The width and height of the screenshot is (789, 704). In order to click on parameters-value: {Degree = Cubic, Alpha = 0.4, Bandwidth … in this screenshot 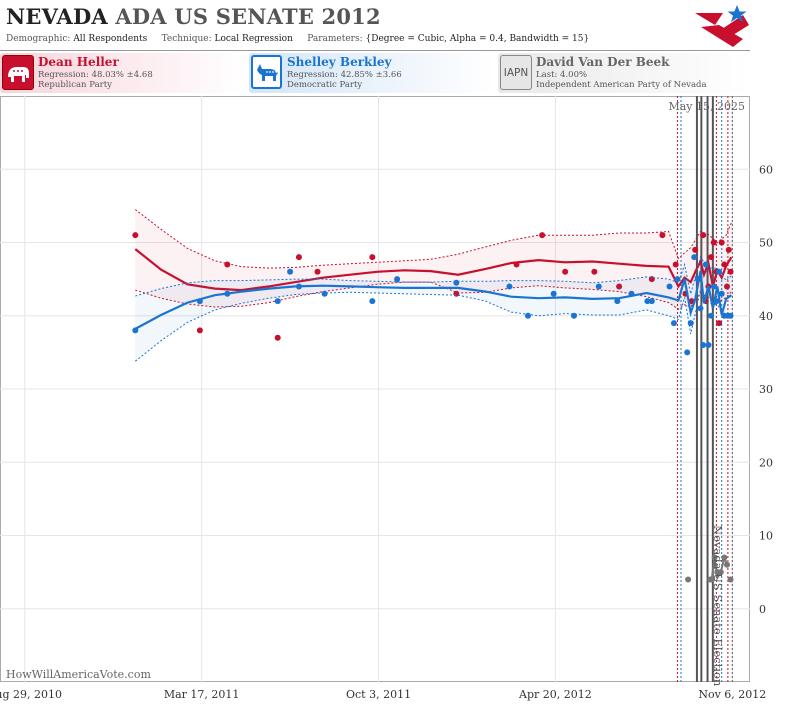, I will do `click(477, 39)`.